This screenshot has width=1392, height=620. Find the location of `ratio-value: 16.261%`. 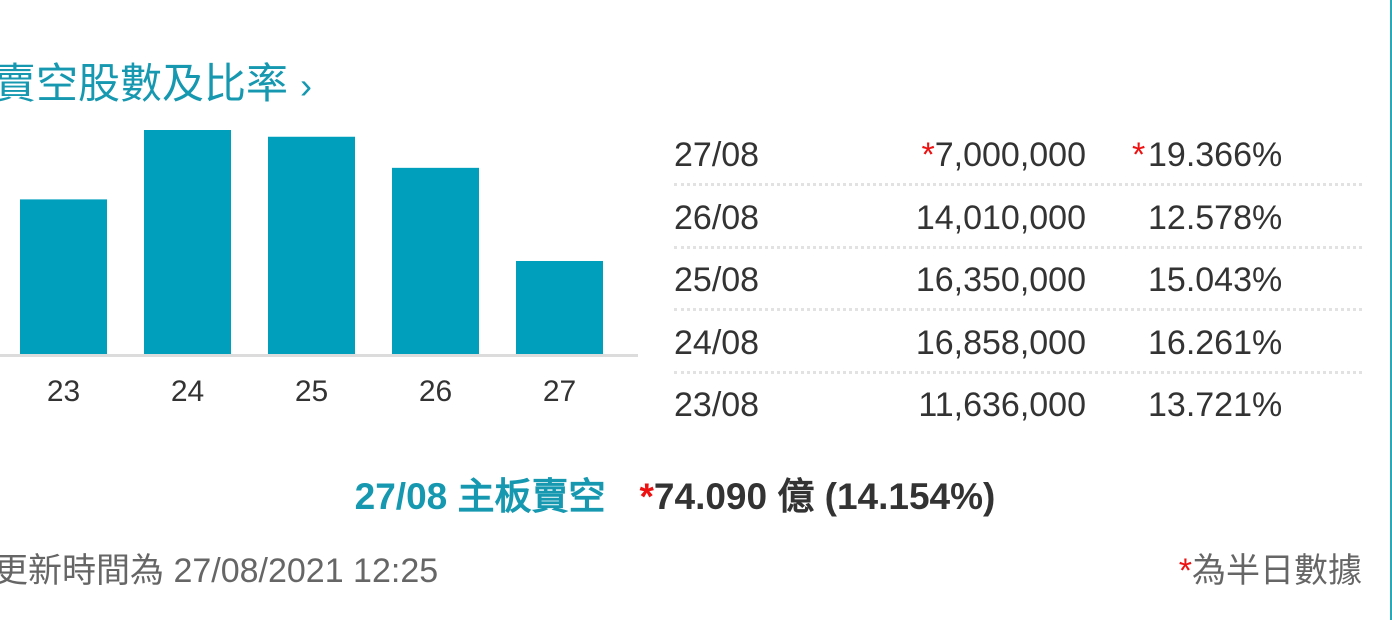

ratio-value: 16.261% is located at coordinates (1215, 342).